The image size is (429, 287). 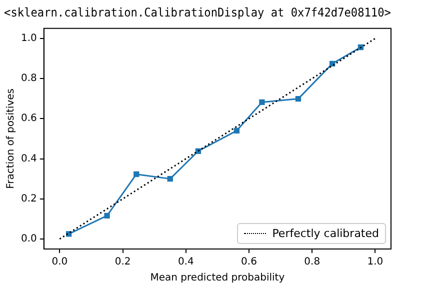 I want to click on y-tick-label: 0.6, so click(x=28, y=118).